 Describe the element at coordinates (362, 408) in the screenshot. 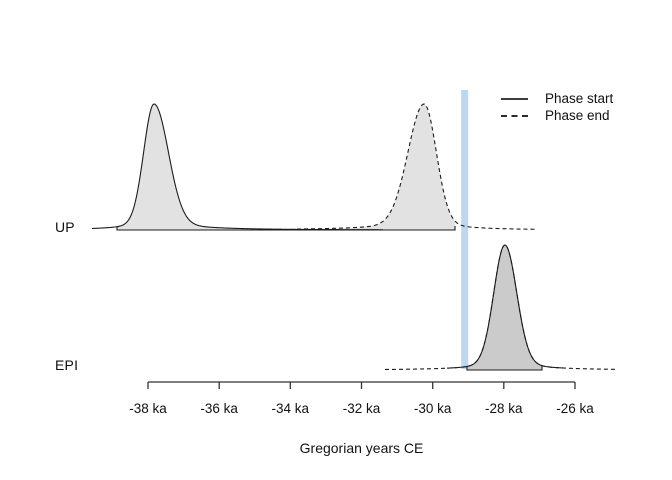

I see `x-axis-tick-label: -32 ka` at that location.